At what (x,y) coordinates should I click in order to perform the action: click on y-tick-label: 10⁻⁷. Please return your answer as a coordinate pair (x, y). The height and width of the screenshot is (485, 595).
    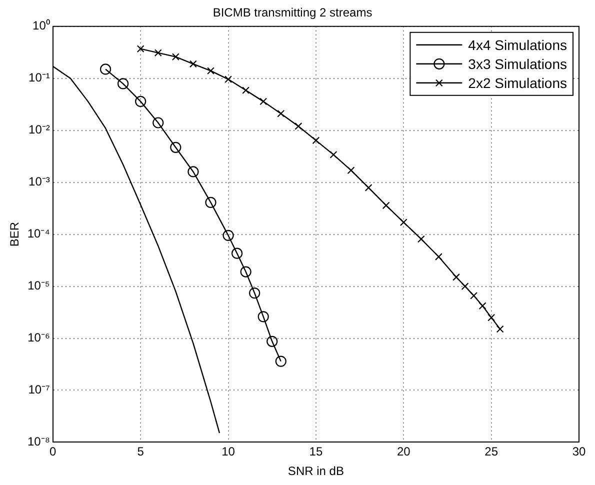
    Looking at the image, I should click on (39, 389).